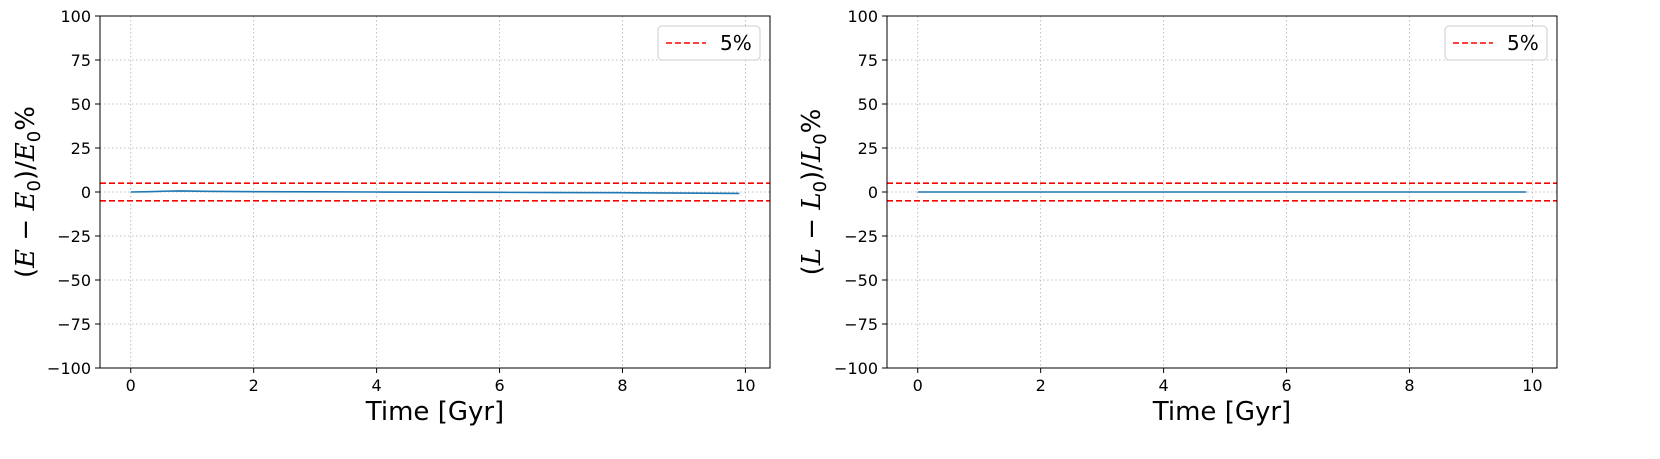 The image size is (1660, 459). What do you see at coordinates (814, 192) in the screenshot?
I see `y-axis-label: (L − L0)/L0%` at bounding box center [814, 192].